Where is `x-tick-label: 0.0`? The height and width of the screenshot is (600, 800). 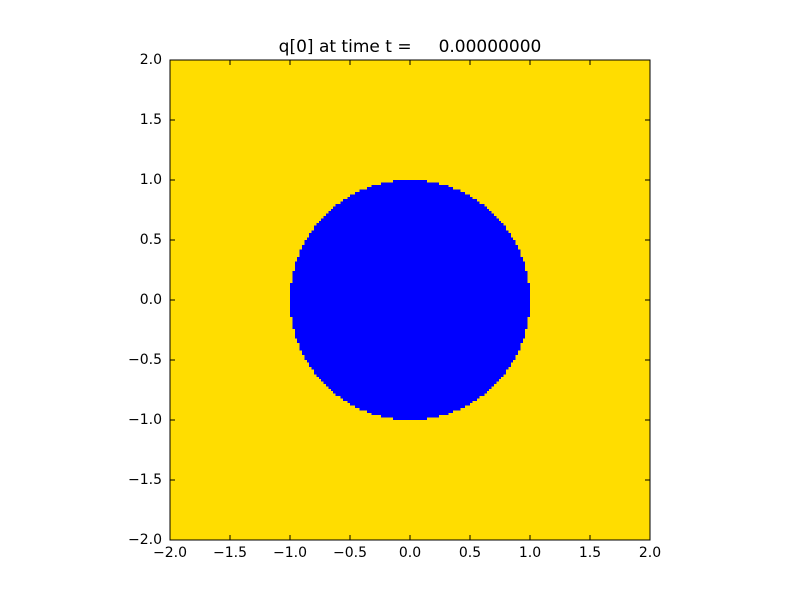
x-tick-label: 0.0 is located at coordinates (410, 553).